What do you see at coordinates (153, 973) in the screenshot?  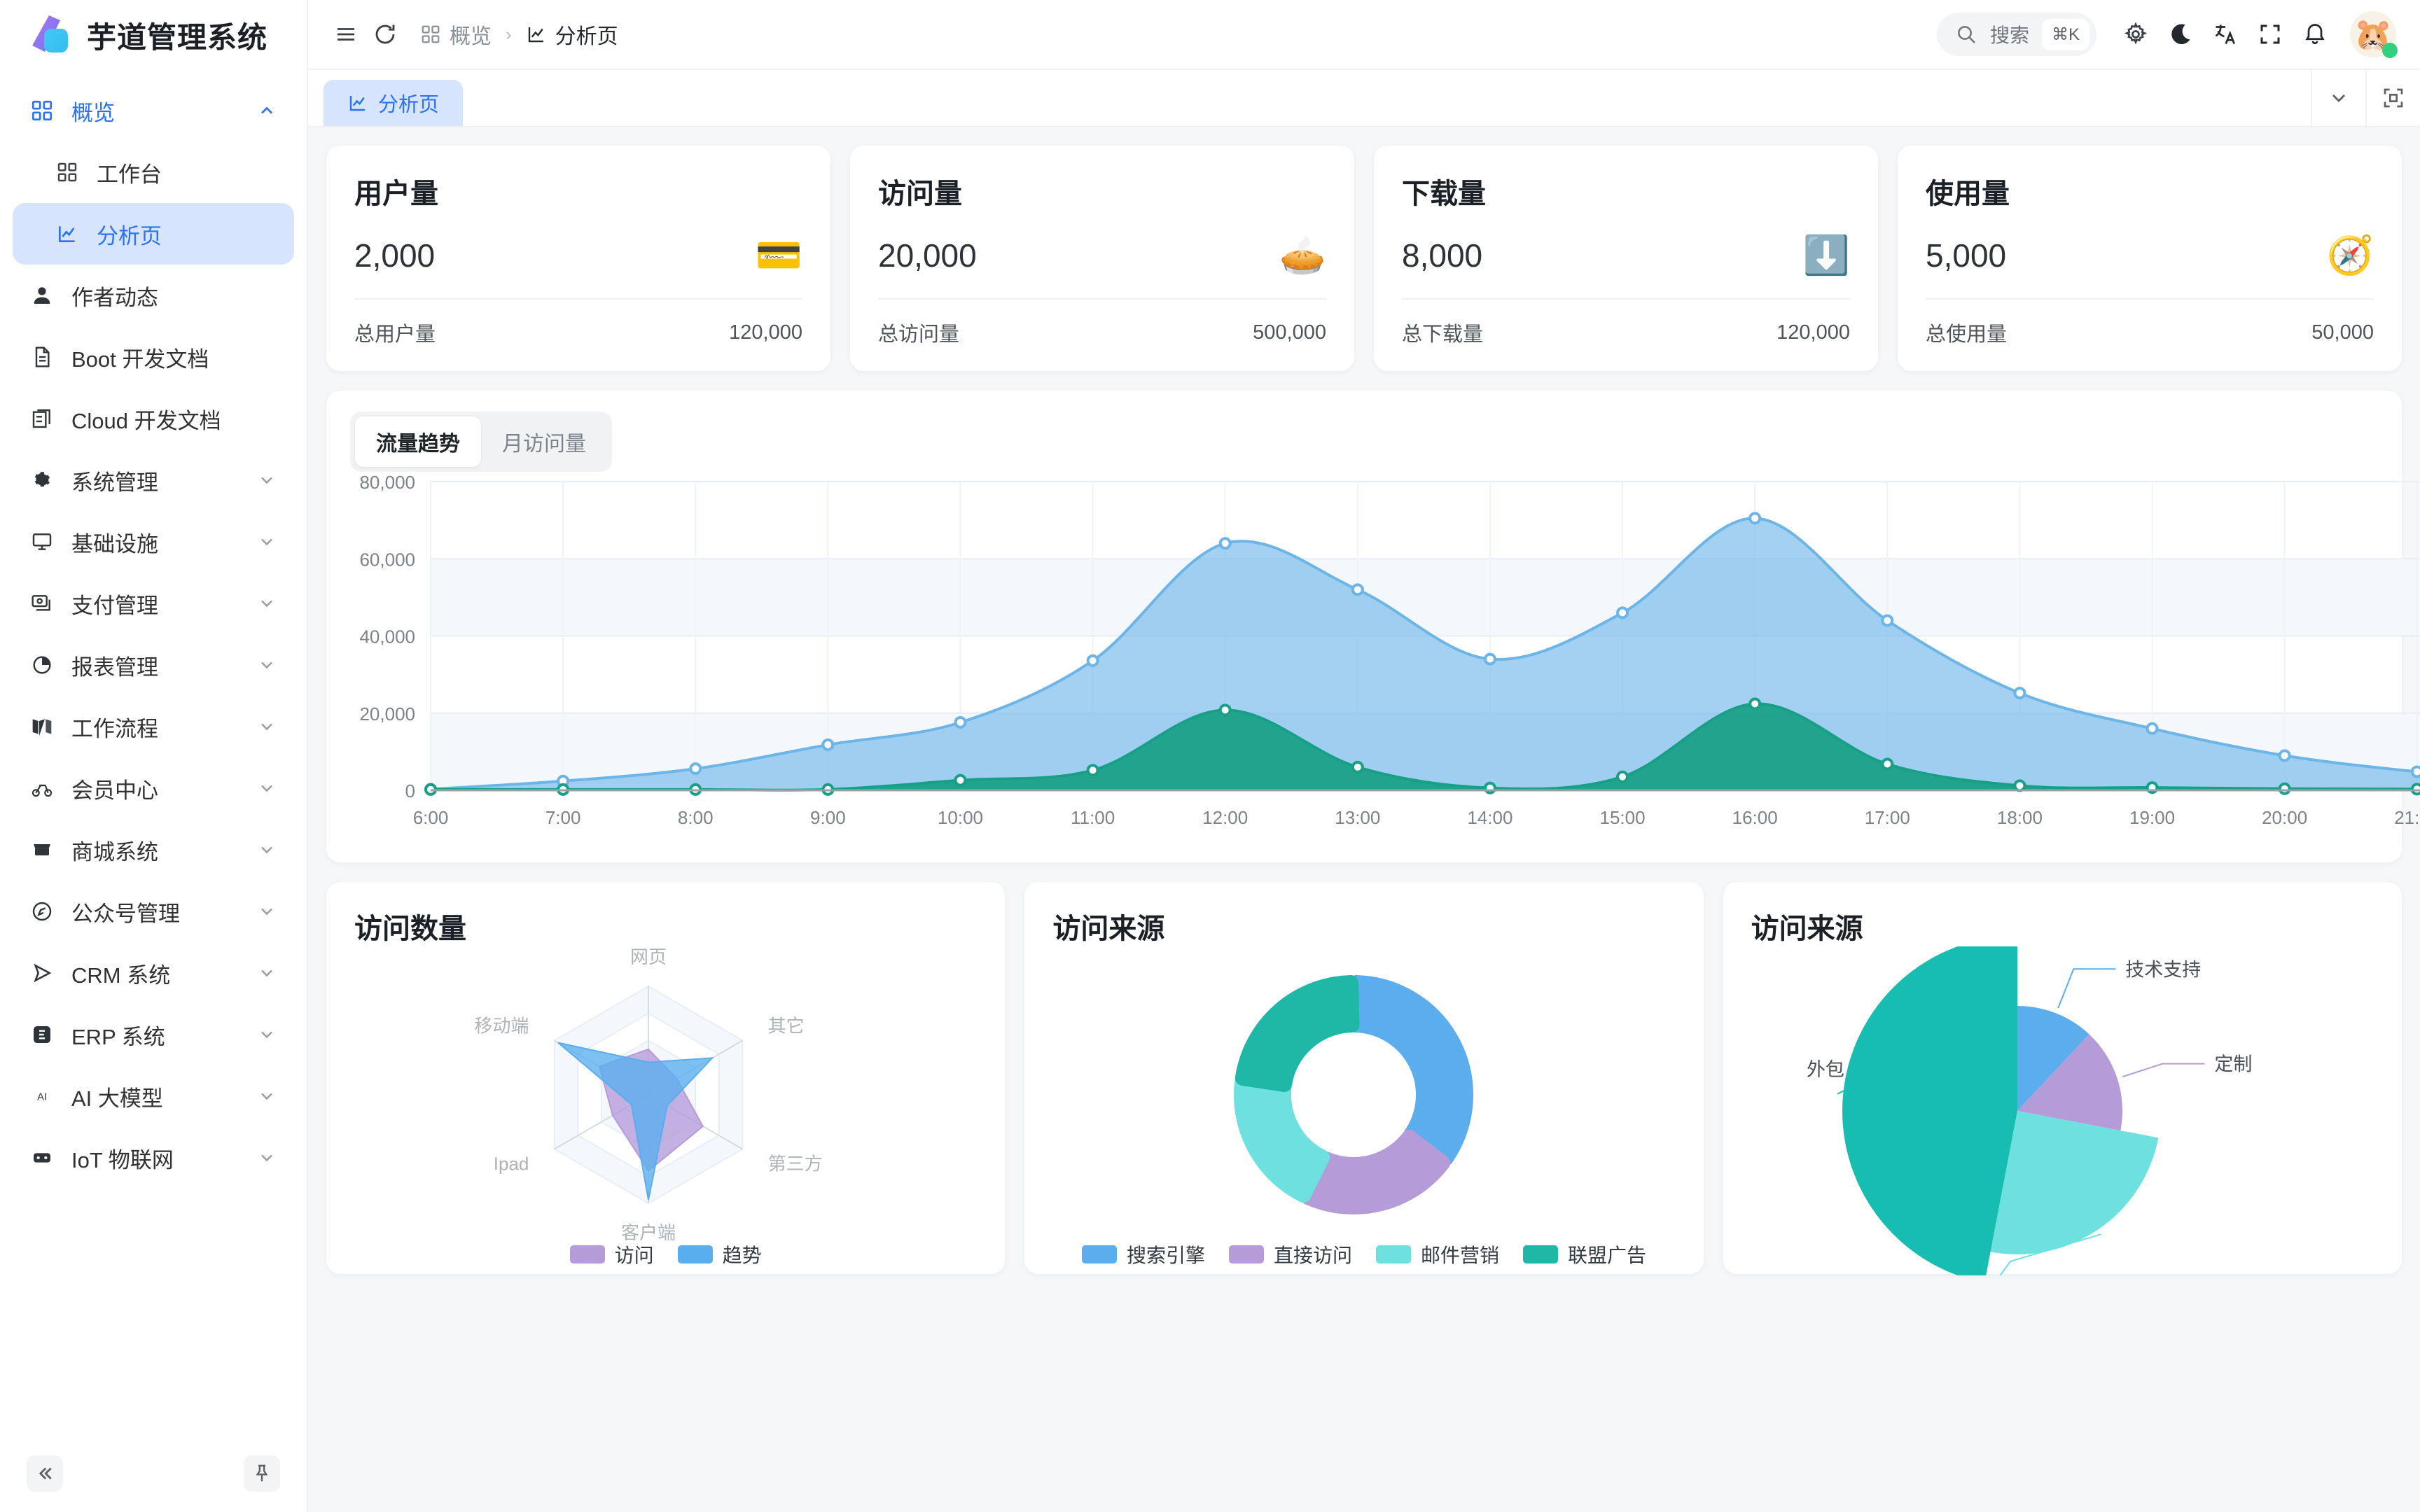 I see `sidebar-item-crm: CRM 系统` at bounding box center [153, 973].